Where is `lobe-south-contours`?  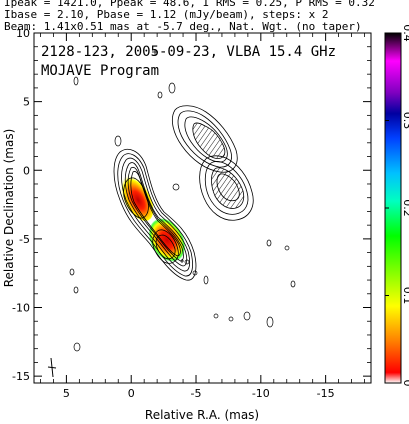
lobe-south-contours is located at coordinates (226, 188).